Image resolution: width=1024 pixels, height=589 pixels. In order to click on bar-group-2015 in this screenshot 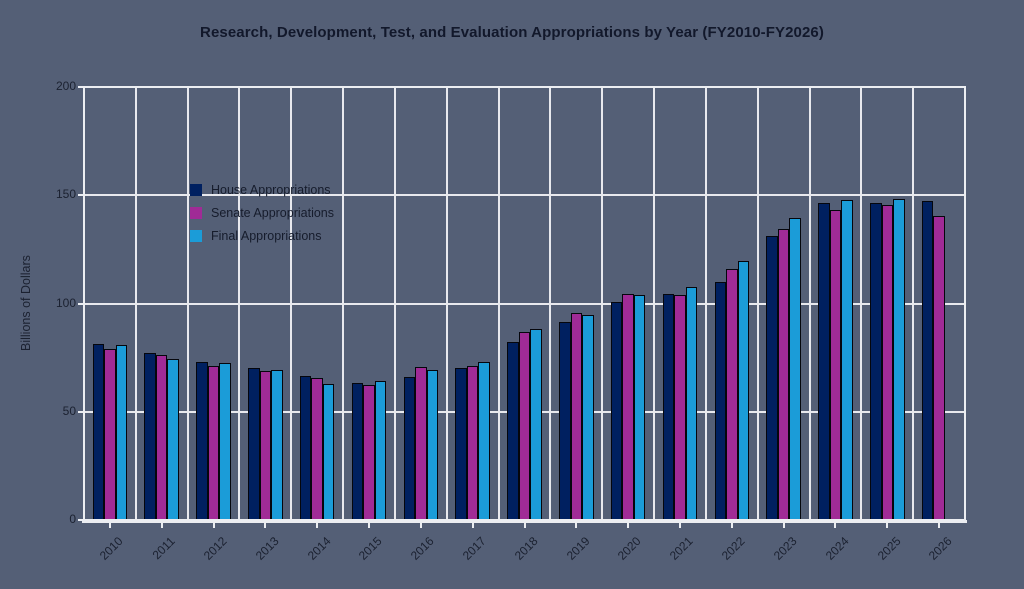, I will do `click(369, 303)`.